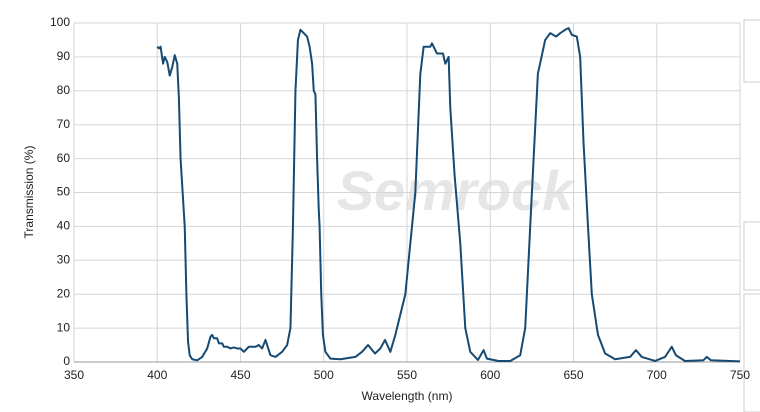 Image resolution: width=760 pixels, height=412 pixels. I want to click on y-tick-label: 70, so click(64, 124).